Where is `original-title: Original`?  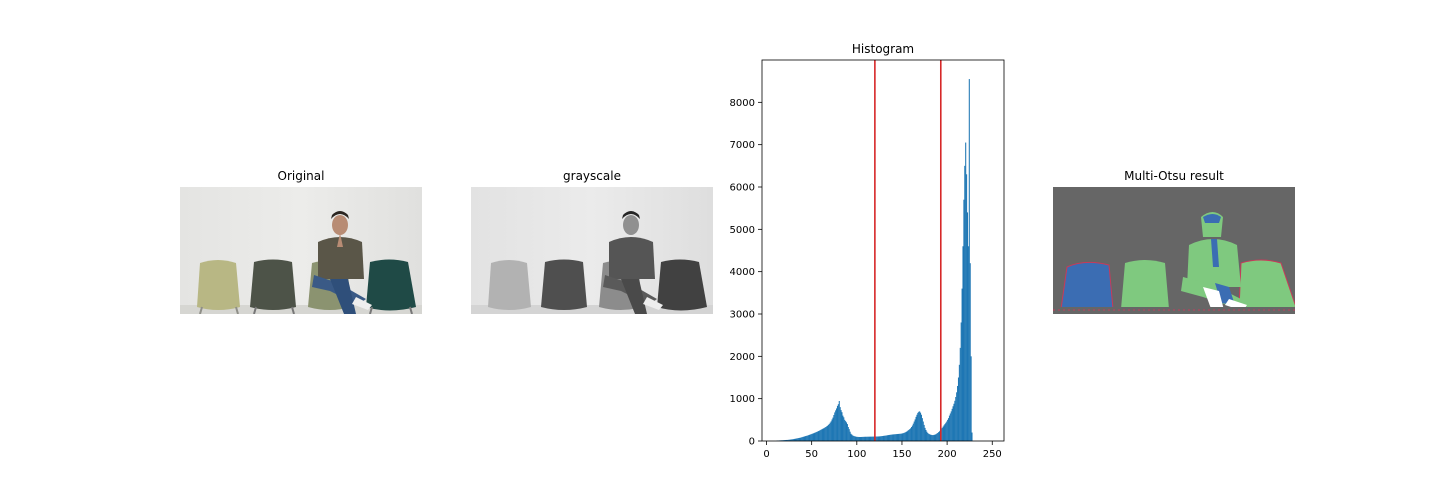 original-title: Original is located at coordinates (301, 176).